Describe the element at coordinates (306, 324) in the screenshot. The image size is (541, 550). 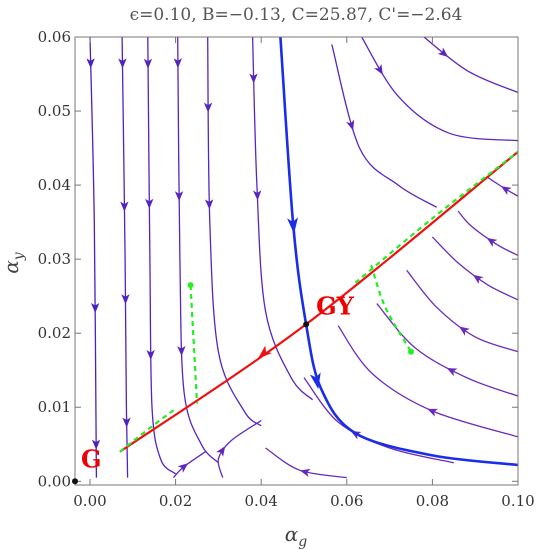
I see `fixed-point-gy` at that location.